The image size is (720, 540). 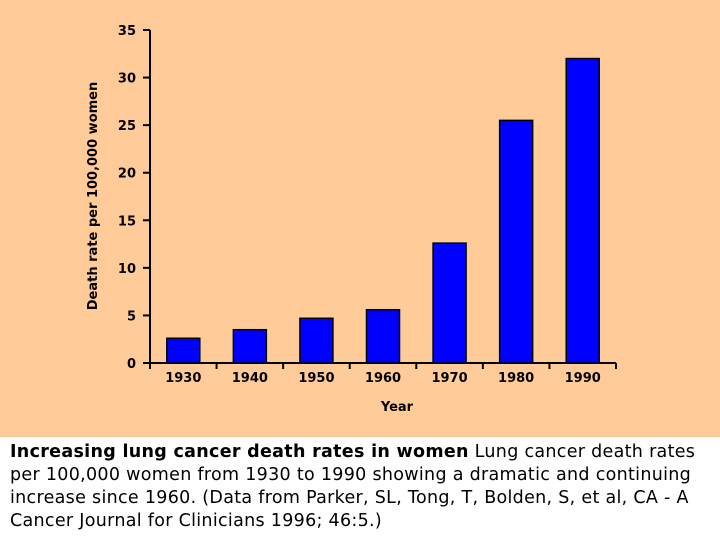 I want to click on y-tick-label: 35, so click(x=127, y=31).